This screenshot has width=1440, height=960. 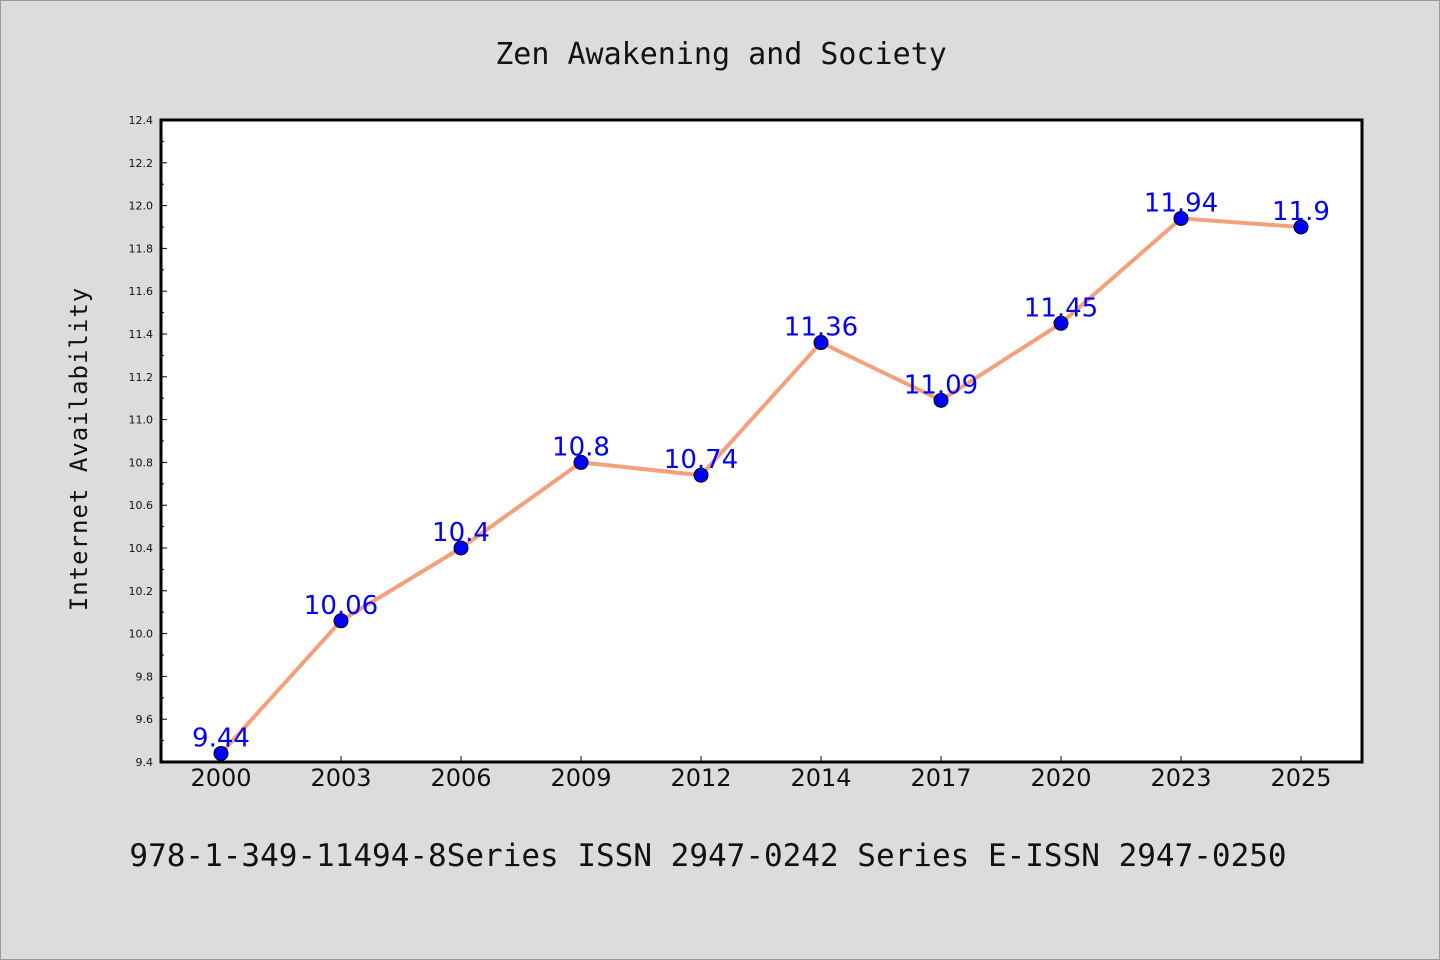 I want to click on x-tick-label: 2009, so click(x=580, y=778).